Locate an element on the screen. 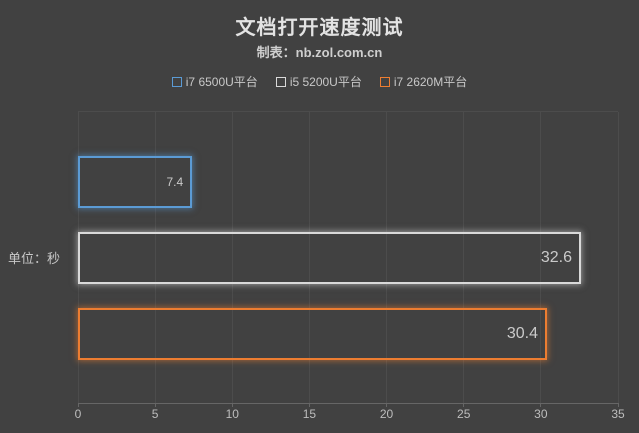 This screenshot has width=639, height=433. bar-i7 6500U平台: 7.4 is located at coordinates (135, 181).